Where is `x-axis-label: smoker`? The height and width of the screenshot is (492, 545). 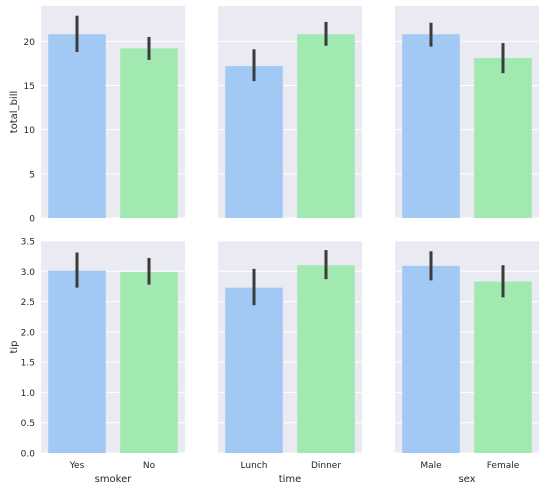 x-axis-label: smoker is located at coordinates (114, 479).